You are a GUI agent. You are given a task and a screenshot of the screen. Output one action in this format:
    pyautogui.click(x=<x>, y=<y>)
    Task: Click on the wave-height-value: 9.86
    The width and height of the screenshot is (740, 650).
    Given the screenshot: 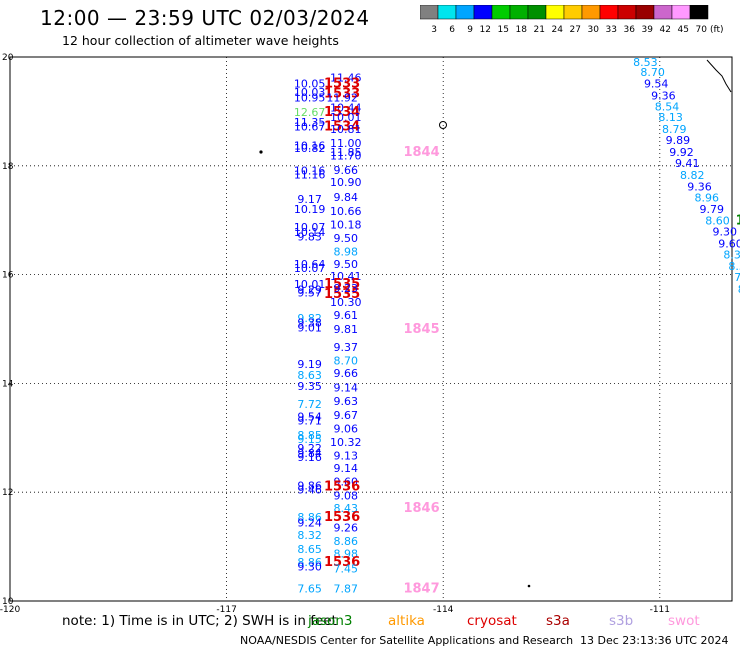 What is the action you would take?
    pyautogui.click(x=309, y=485)
    